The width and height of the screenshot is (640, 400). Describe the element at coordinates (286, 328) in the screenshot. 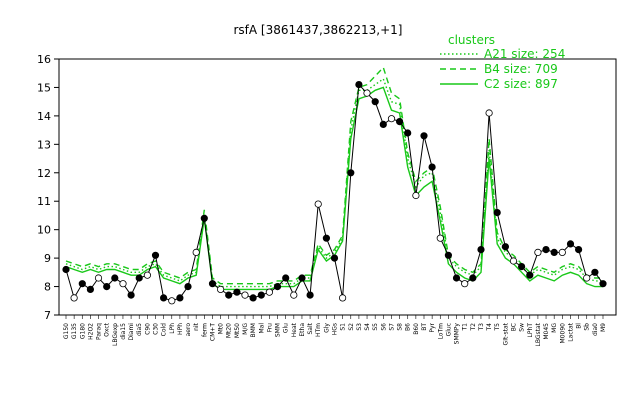

I see `x-tick-label: Glu` at that location.